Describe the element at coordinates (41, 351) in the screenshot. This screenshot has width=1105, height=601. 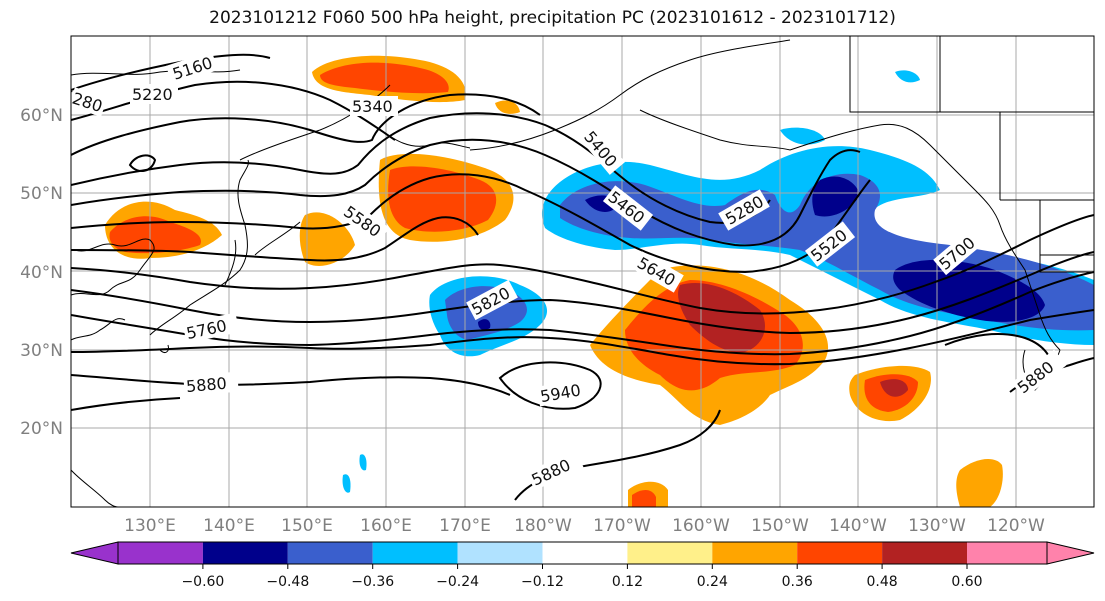
I see `lat-label-30n: 30°N` at that location.